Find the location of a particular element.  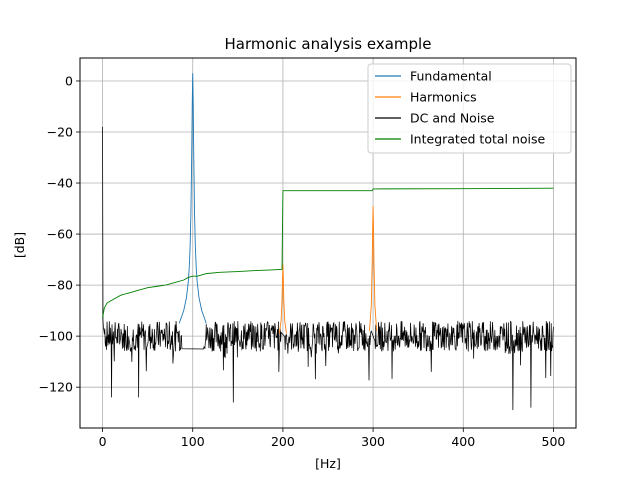

y-tick-label: −60 is located at coordinates (60, 234).